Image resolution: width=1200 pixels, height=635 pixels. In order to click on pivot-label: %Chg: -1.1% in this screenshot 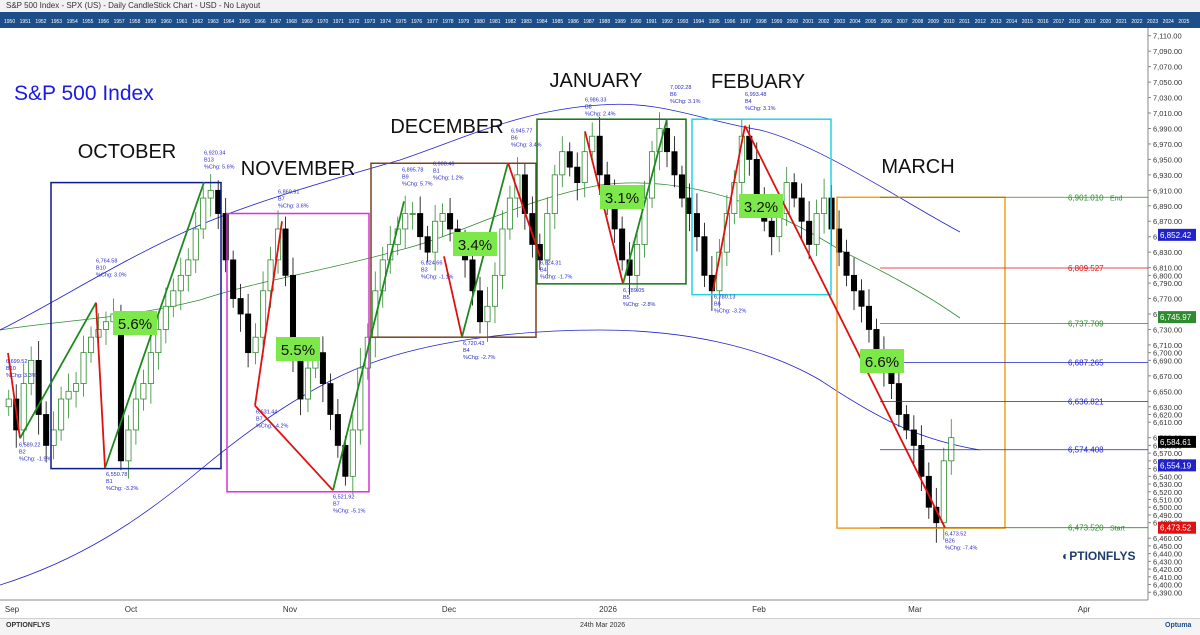, I will do `click(437, 277)`.